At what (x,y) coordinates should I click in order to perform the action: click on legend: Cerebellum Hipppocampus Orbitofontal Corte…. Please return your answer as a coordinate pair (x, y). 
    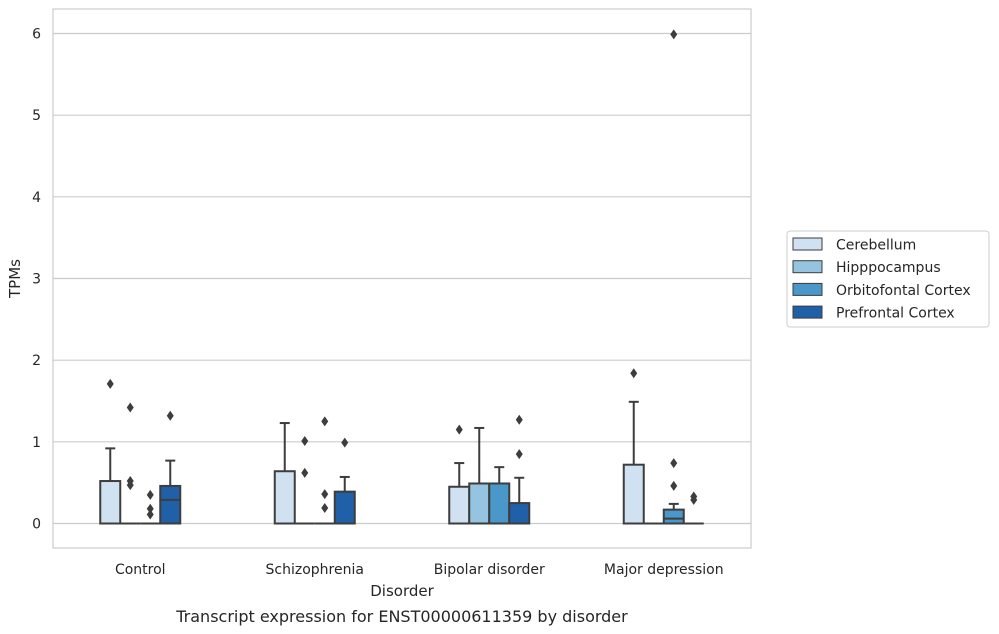
    Looking at the image, I should click on (888, 279).